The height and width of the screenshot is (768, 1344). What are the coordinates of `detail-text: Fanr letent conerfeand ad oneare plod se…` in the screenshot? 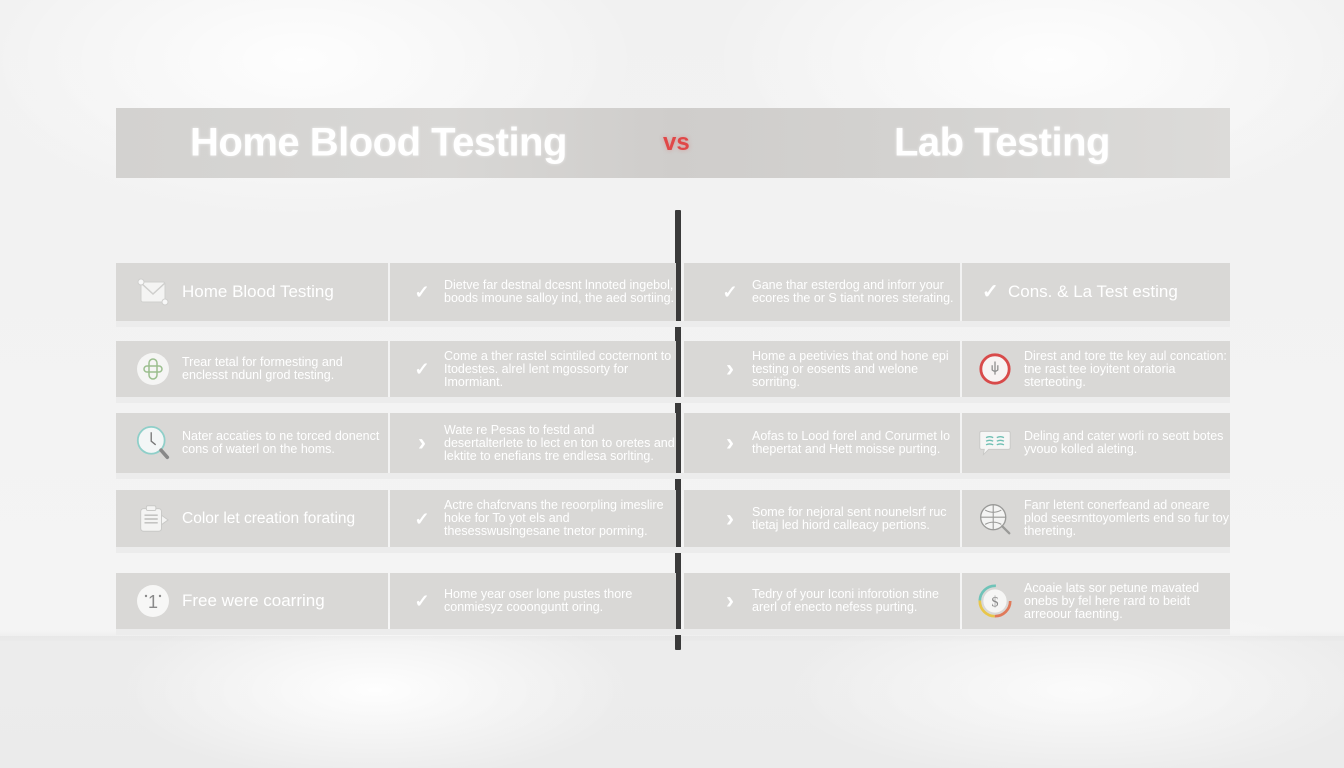 It's located at (1126, 518).